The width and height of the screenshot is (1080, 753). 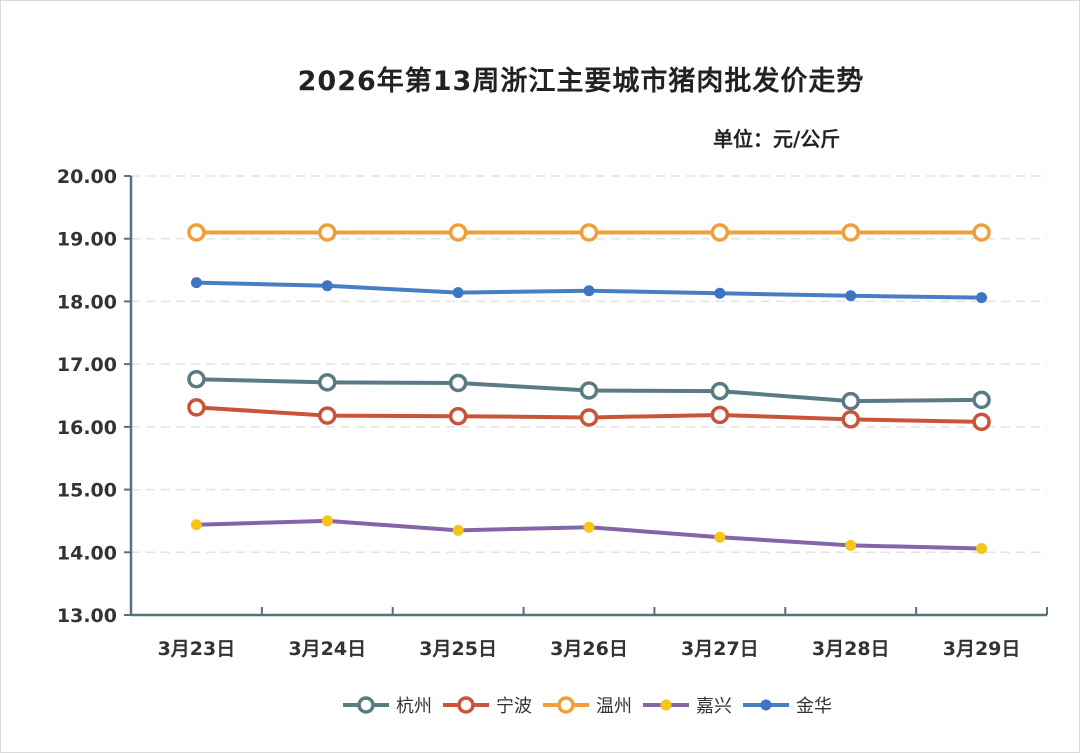 What do you see at coordinates (87, 491) in the screenshot?
I see `y-tick-label: 15.00` at bounding box center [87, 491].